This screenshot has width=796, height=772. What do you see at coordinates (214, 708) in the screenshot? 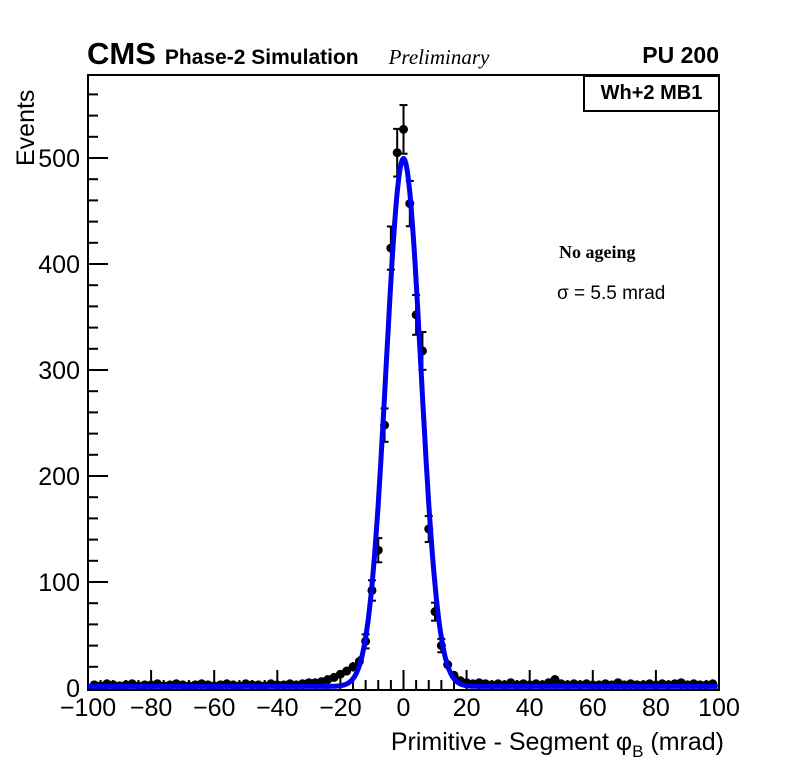
I see `x-tick-label: −60` at bounding box center [214, 708].